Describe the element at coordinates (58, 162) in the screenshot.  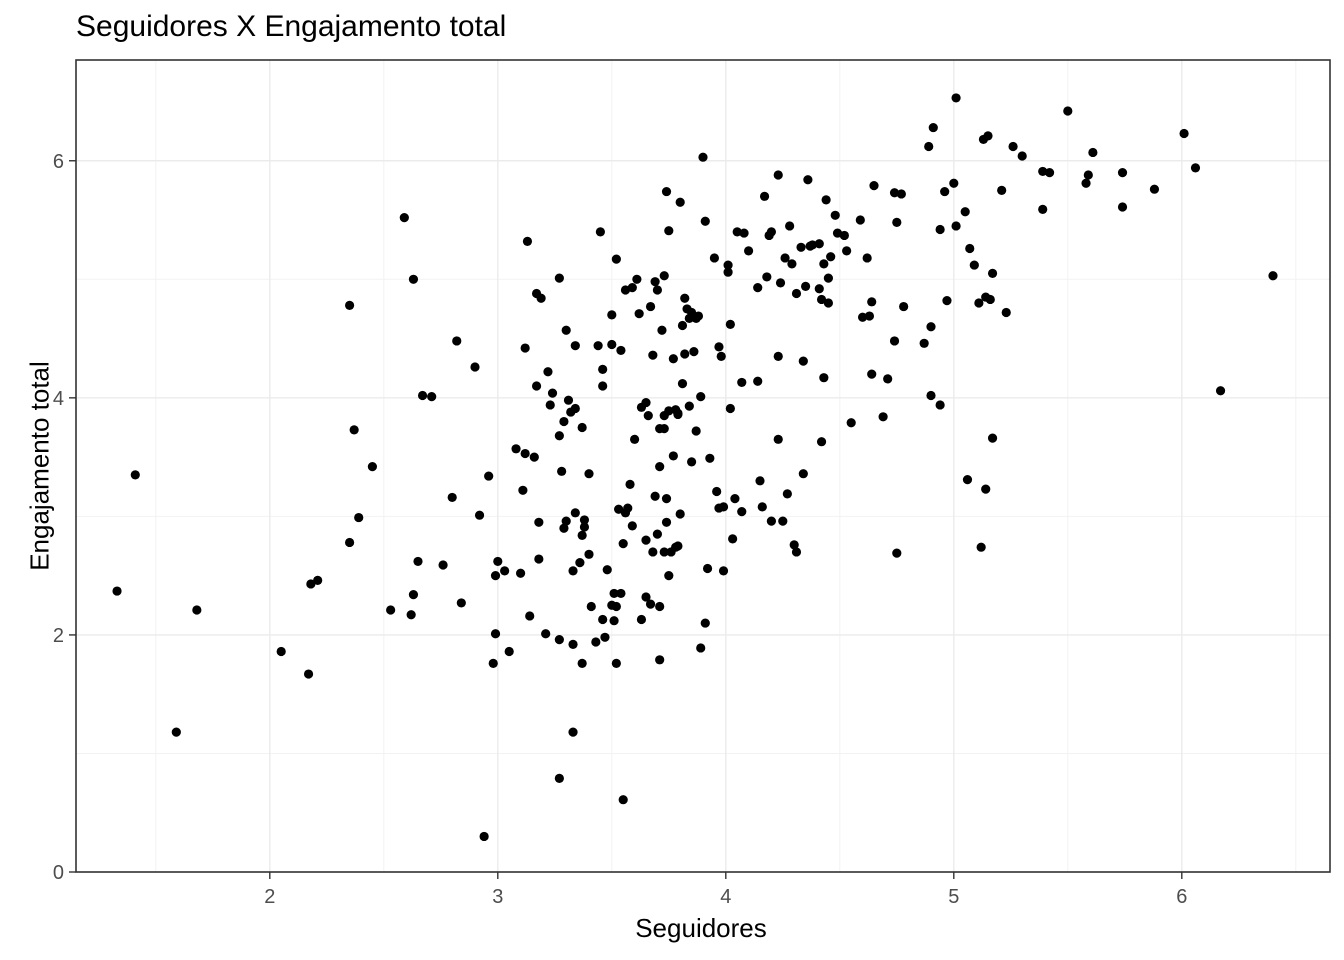
I see `y-tick-label: 6` at that location.